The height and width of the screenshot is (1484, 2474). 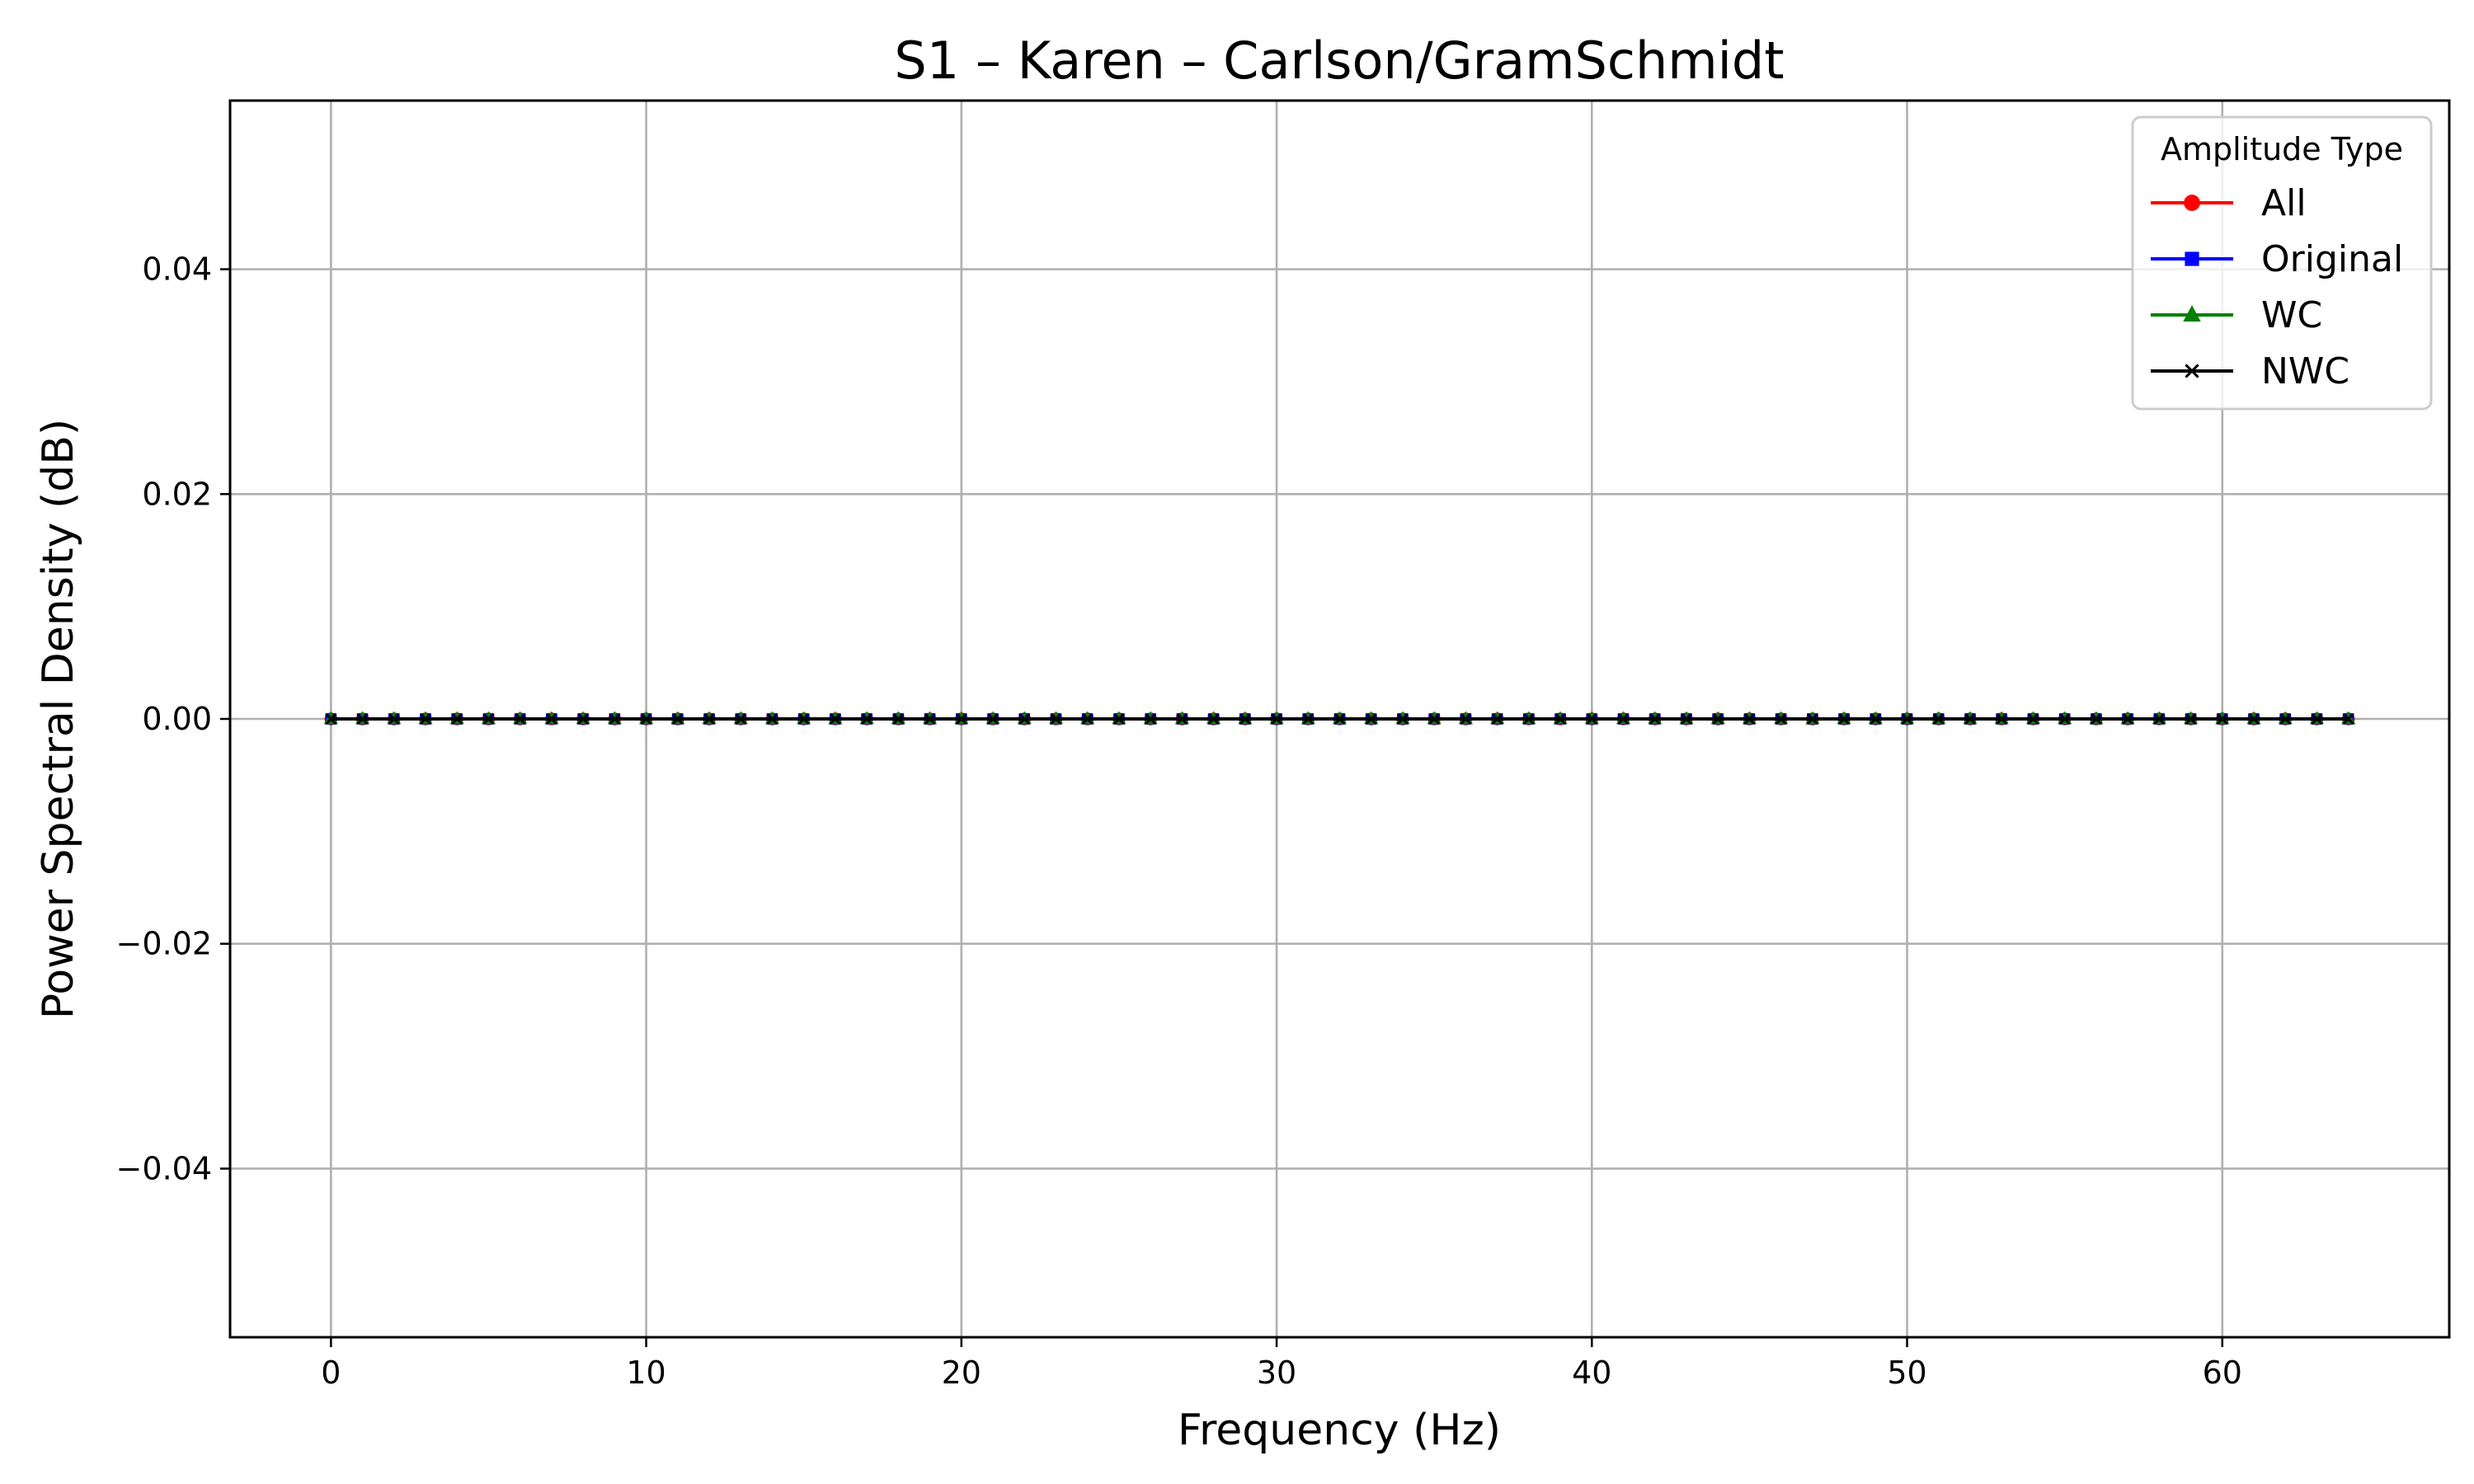 What do you see at coordinates (2222, 1373) in the screenshot?
I see `x-tick-label: 60` at bounding box center [2222, 1373].